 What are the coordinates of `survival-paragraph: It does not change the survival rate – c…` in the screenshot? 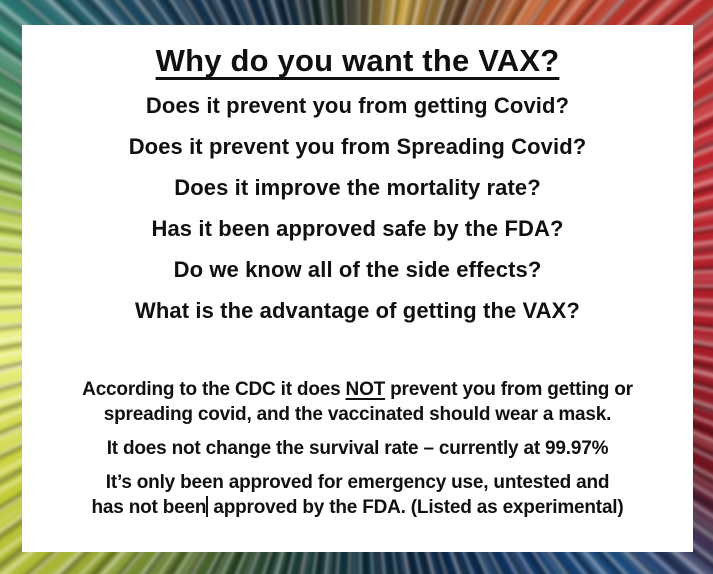 It's located at (357, 448).